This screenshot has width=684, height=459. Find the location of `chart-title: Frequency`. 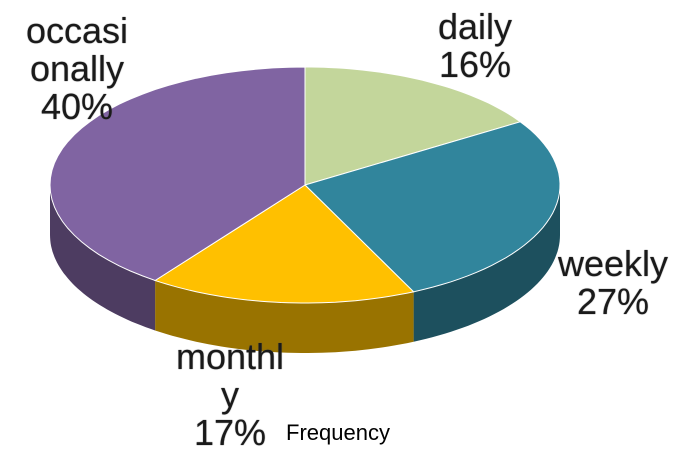

chart-title: Frequency is located at coordinates (338, 432).